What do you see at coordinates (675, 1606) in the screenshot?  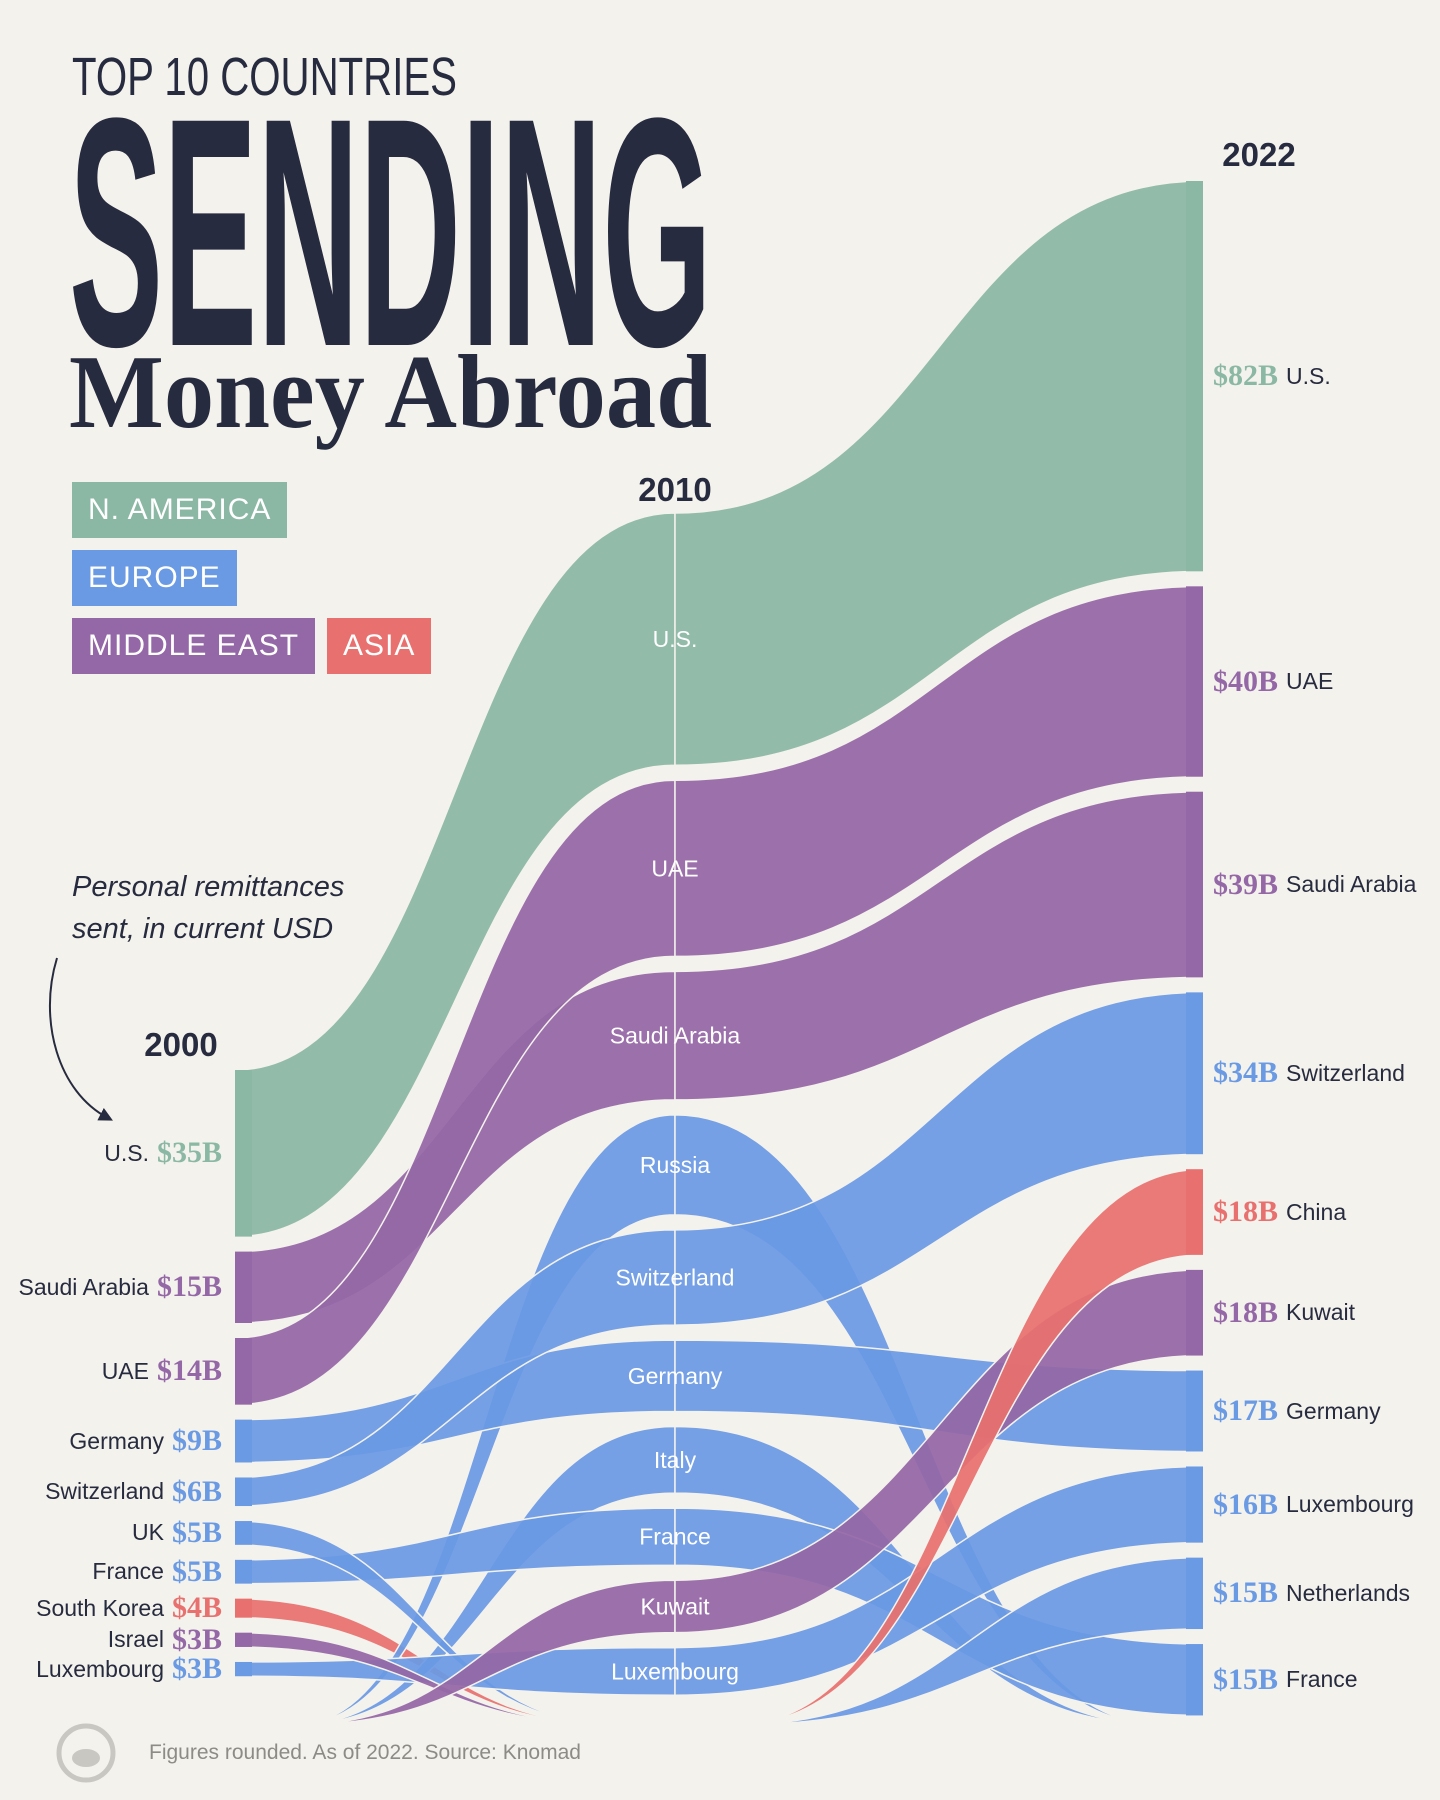 I see `band-label: Kuwait` at bounding box center [675, 1606].